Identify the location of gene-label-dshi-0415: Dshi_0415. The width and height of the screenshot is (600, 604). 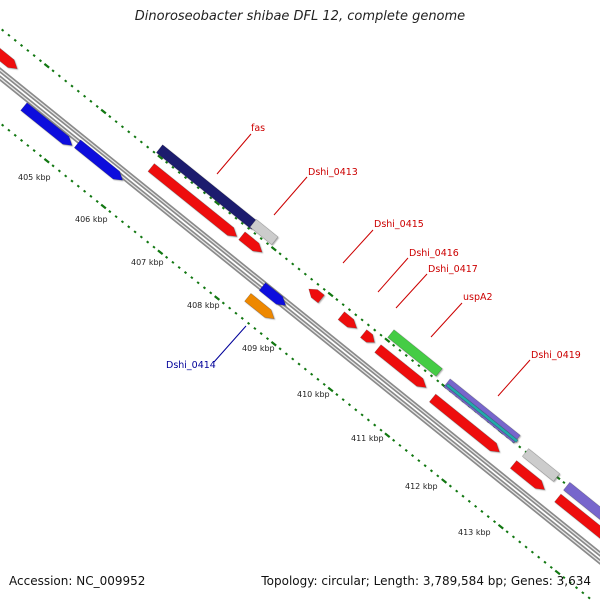
(399, 224).